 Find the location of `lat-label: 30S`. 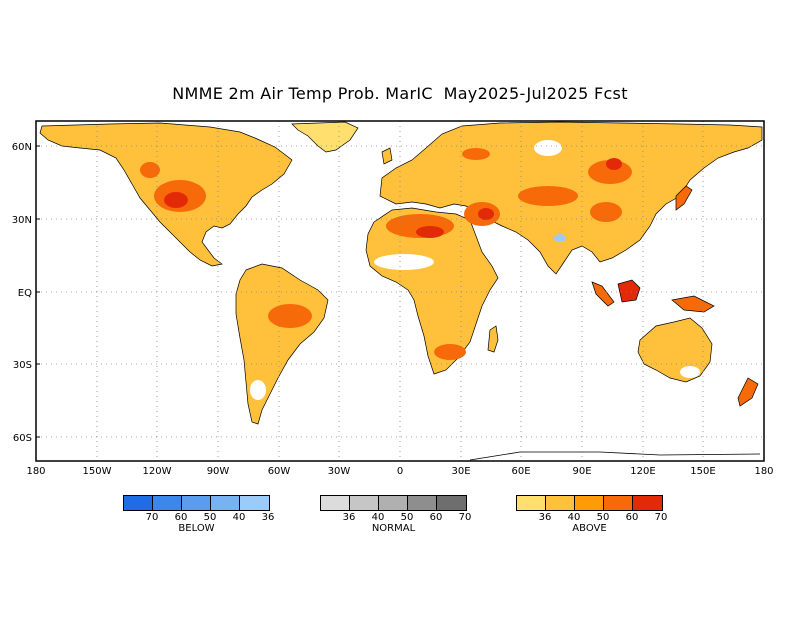

lat-label: 30S is located at coordinates (22, 365).